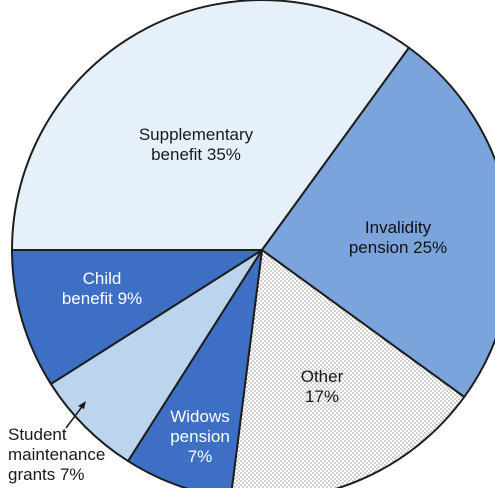 The image size is (495, 488). What do you see at coordinates (322, 396) in the screenshot?
I see `pie-label-line: 17%` at bounding box center [322, 396].